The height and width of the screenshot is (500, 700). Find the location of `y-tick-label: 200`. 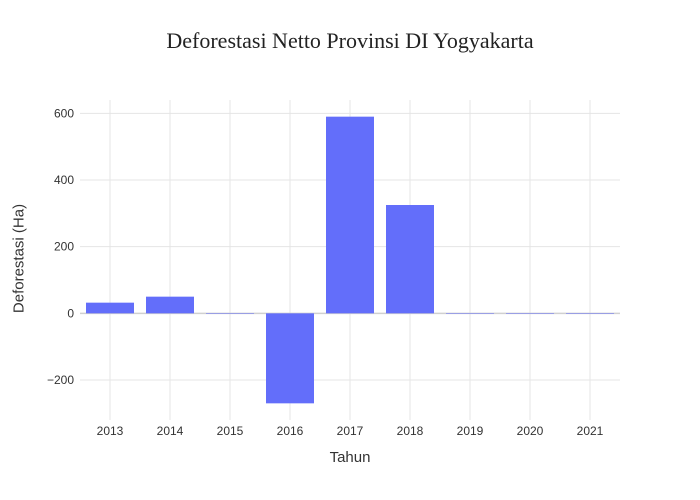

y-tick-label: 200 is located at coordinates (64, 247).